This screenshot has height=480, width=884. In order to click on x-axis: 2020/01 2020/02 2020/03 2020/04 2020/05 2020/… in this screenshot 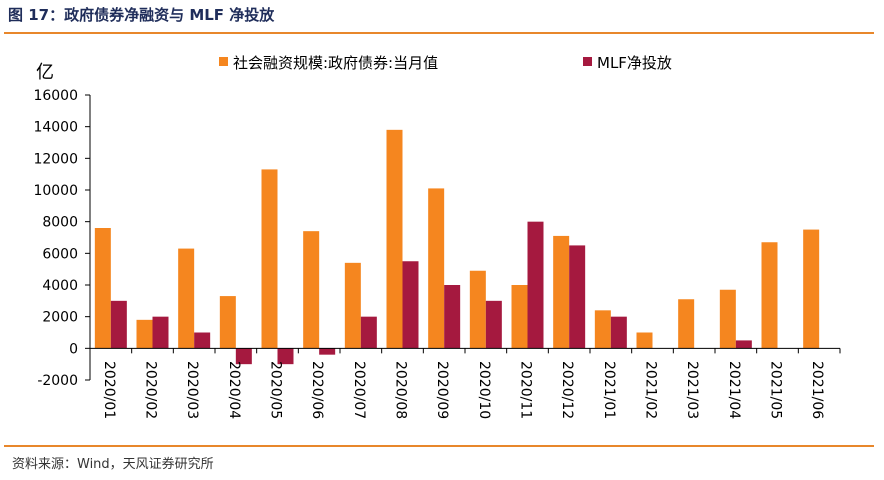, I will do `click(465, 383)`.